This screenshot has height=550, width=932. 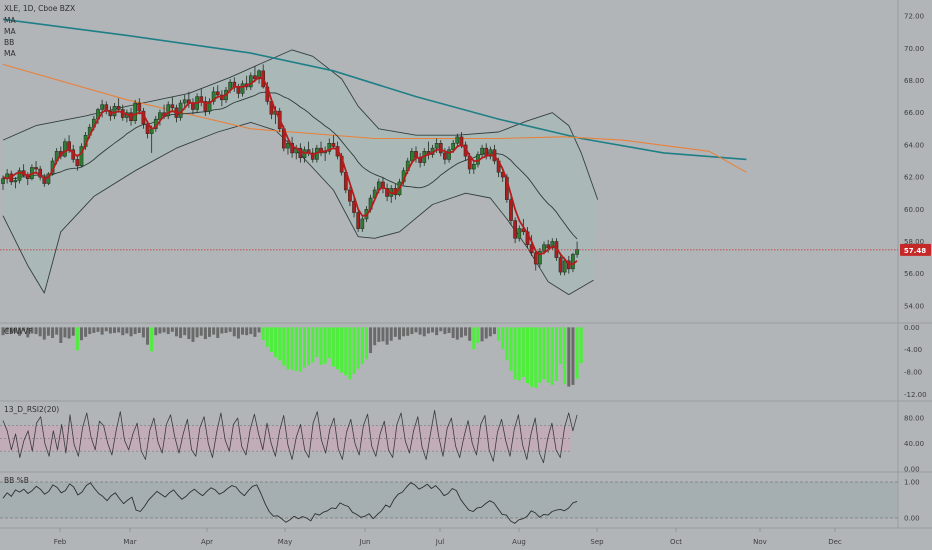 What do you see at coordinates (290, 436) in the screenshot?
I see `rsi-line` at bounding box center [290, 436].